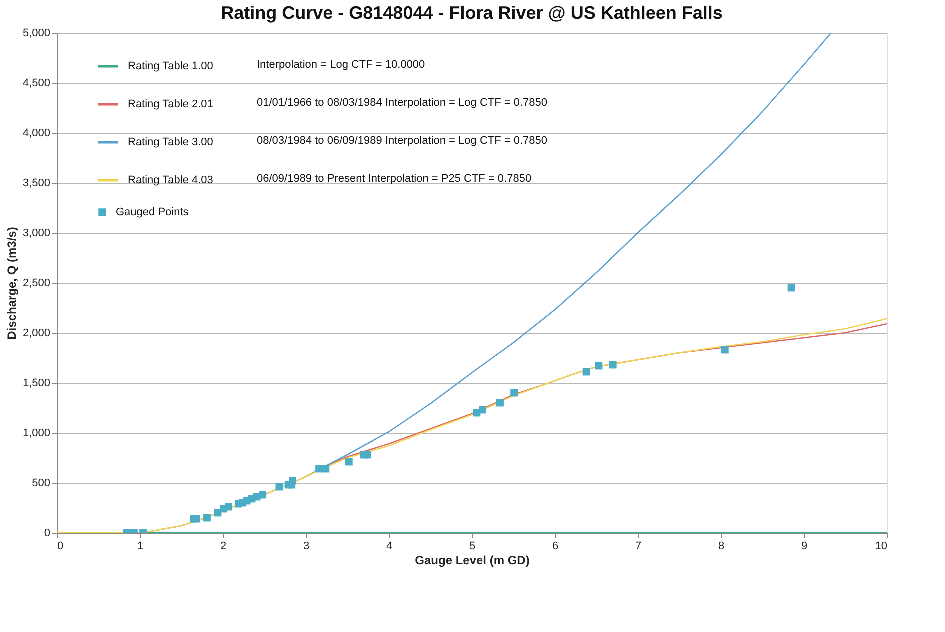 This screenshot has height=632, width=945. I want to click on y-tick-label: 500, so click(41, 484).